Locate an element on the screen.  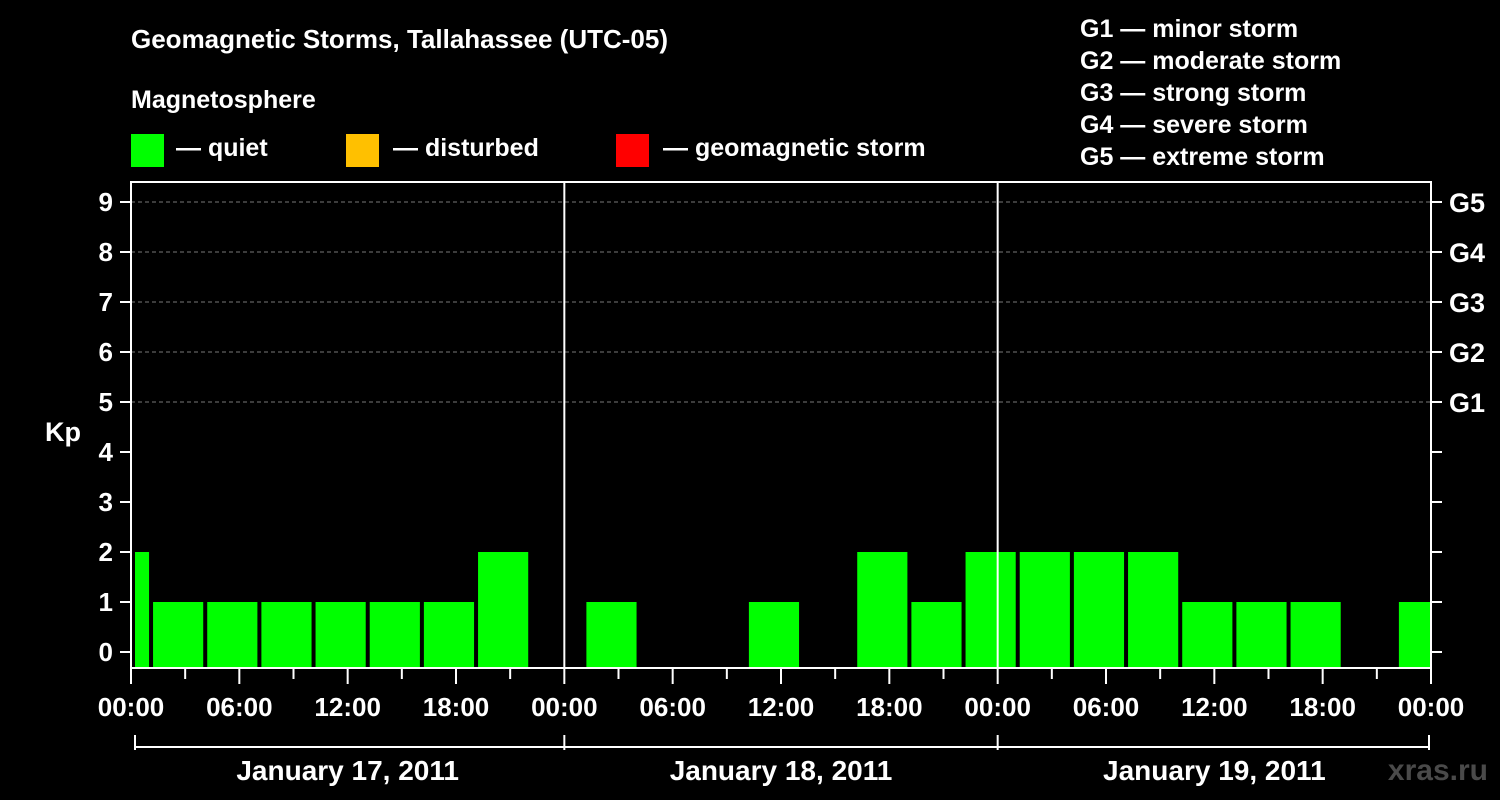
legend-swatch-disturbed is located at coordinates (362, 150).